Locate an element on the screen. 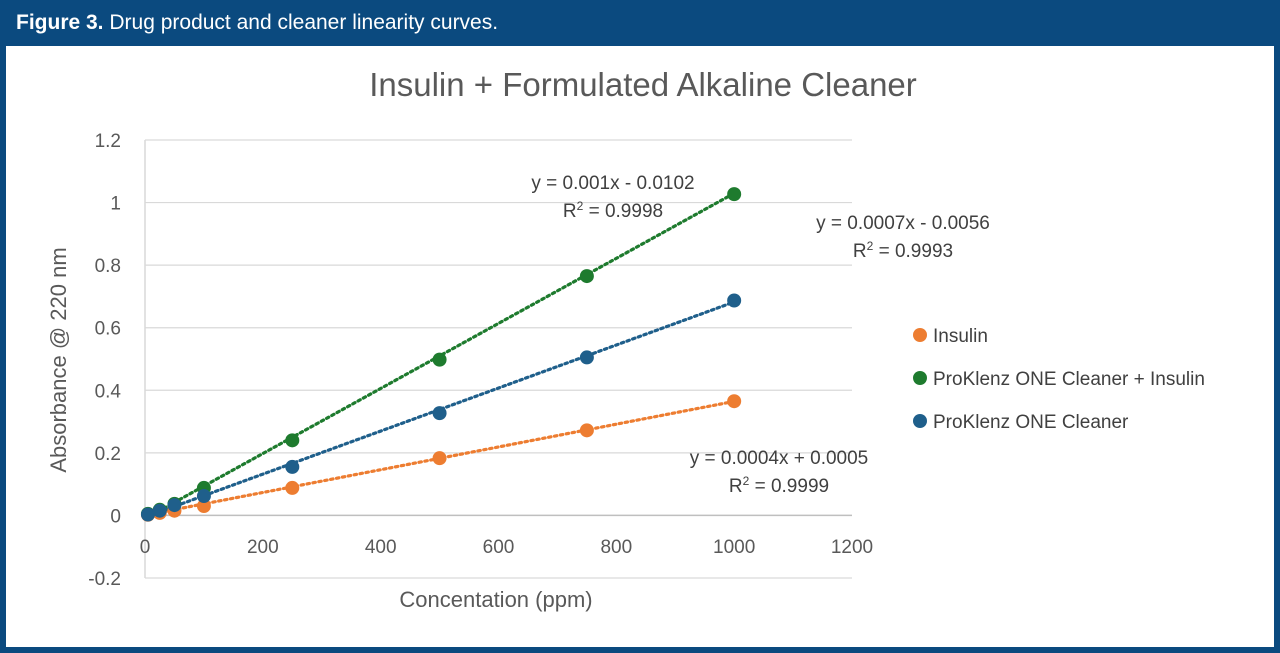 This screenshot has width=1280, height=653. y-tick-label: -0.2 is located at coordinates (104, 579).